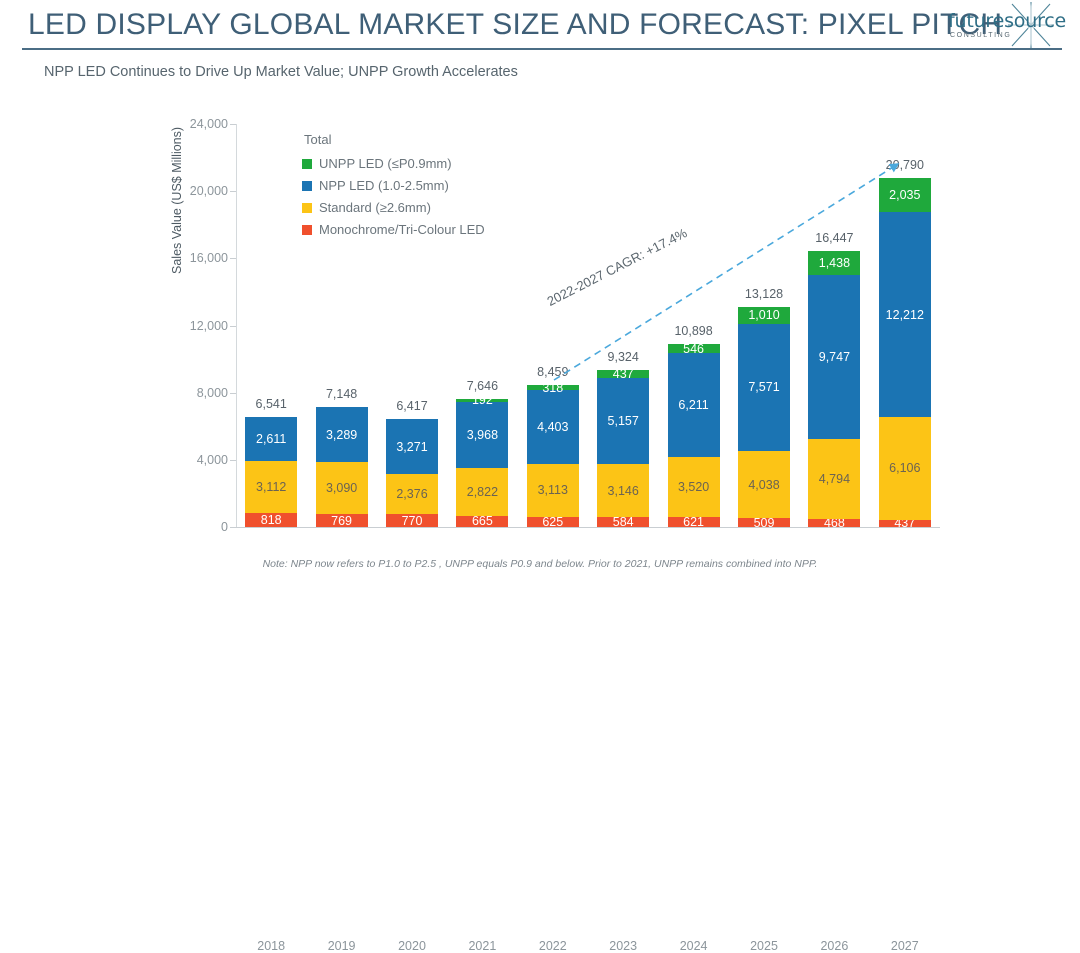  What do you see at coordinates (623, 491) in the screenshot?
I see `bar-segment-standard: 3,146` at bounding box center [623, 491].